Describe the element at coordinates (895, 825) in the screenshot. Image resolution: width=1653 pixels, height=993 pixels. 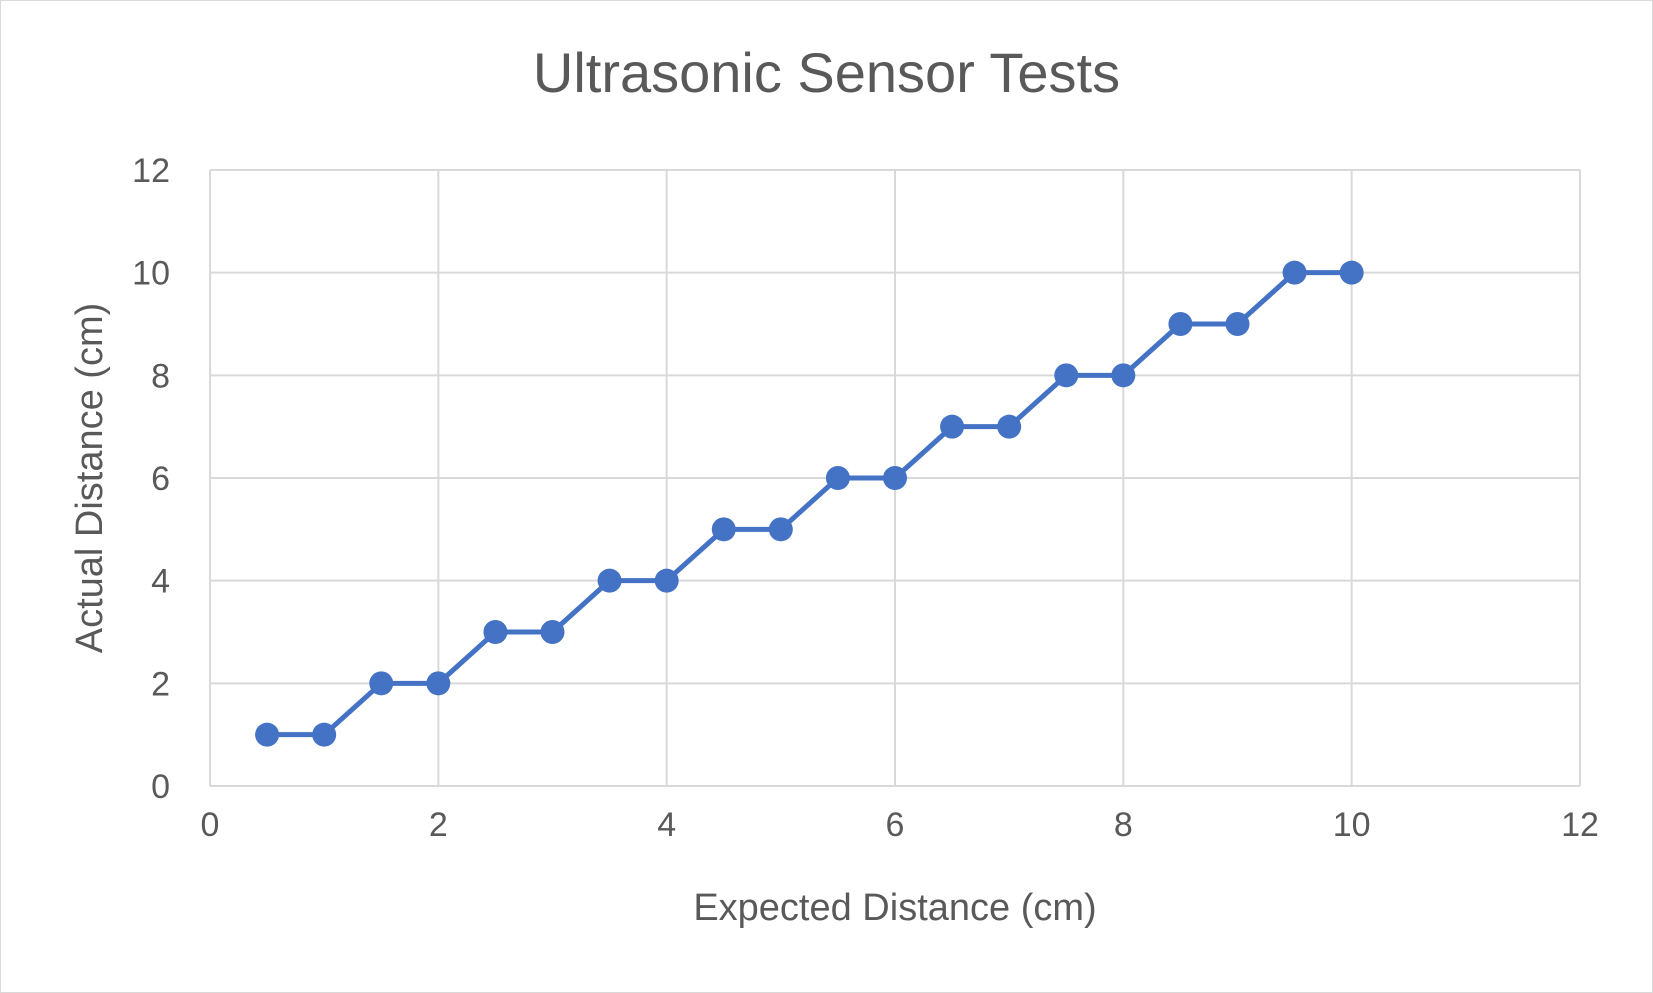
I see `x-tick-label: 6` at that location.